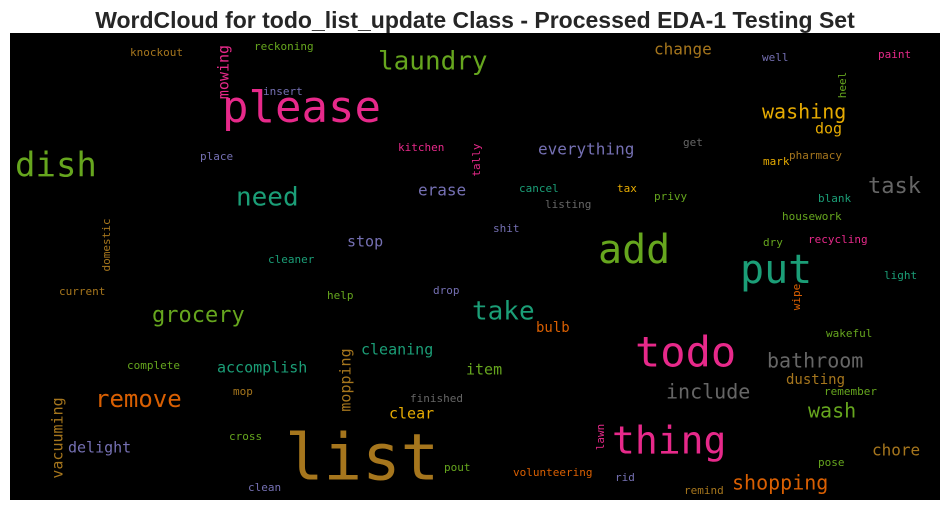 Image resolution: width=950 pixels, height=511 pixels. Describe the element at coordinates (708, 392) in the screenshot. I see `cloud-word: include` at that location.